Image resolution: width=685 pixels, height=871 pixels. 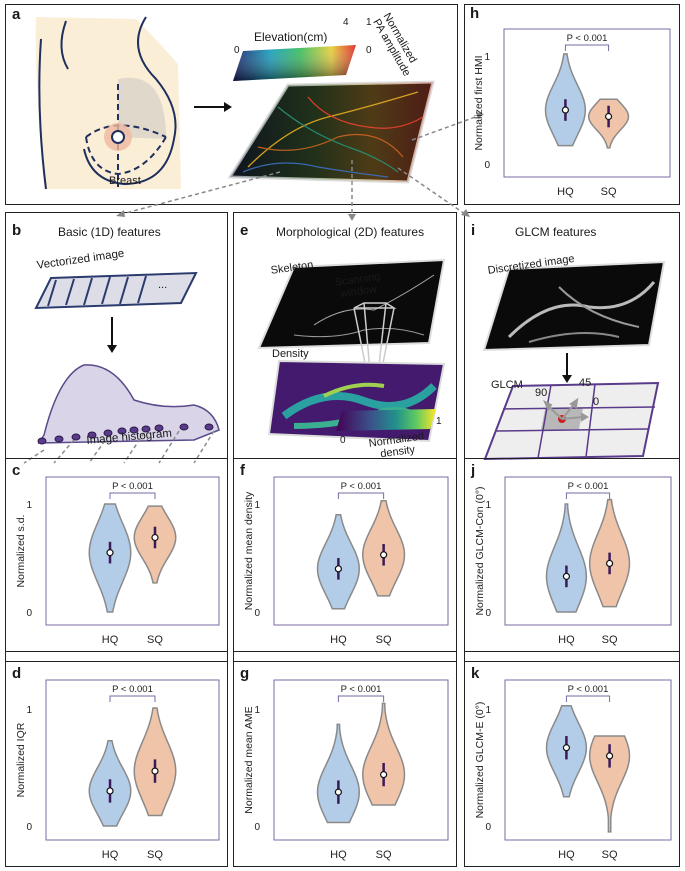 What do you see at coordinates (17, 230) in the screenshot?
I see `panel-label-b: b` at bounding box center [17, 230].